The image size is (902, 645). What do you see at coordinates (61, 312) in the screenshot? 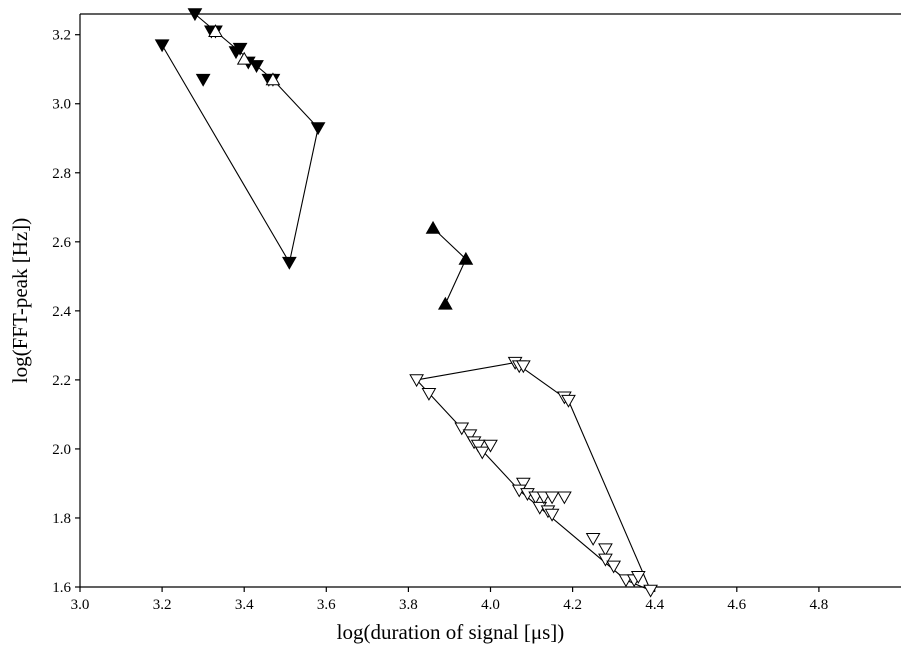
I see `y-tick-label: 2.4` at bounding box center [61, 312].